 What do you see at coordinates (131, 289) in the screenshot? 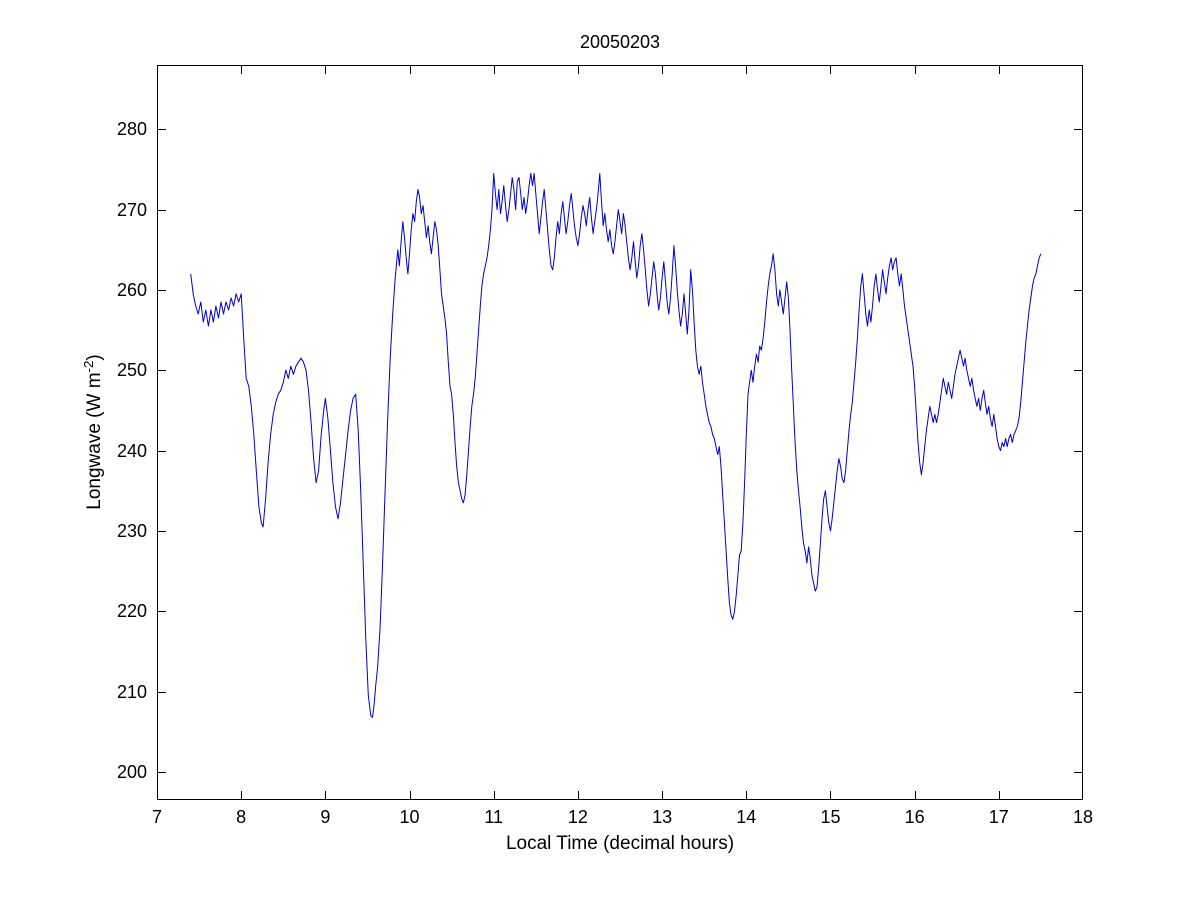
I see `y-tick-label: 260` at bounding box center [131, 289].